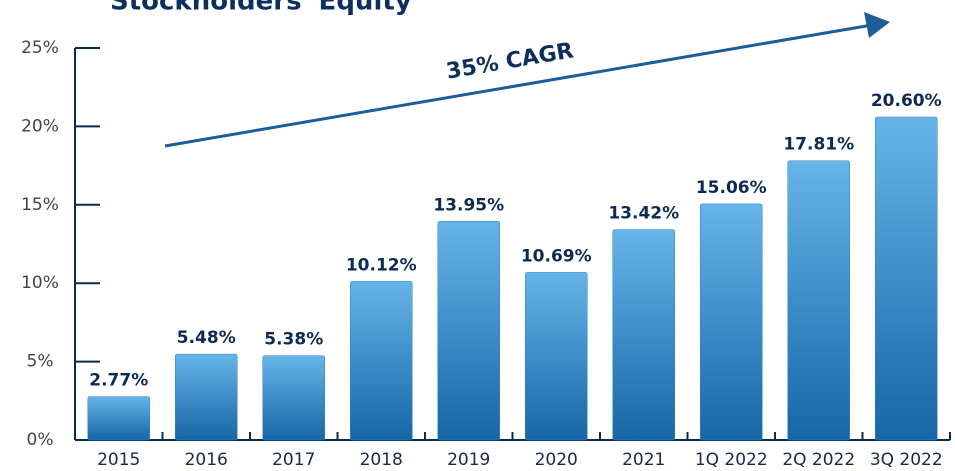  What do you see at coordinates (118, 460) in the screenshot?
I see `x-tick-label: 2015` at bounding box center [118, 460].